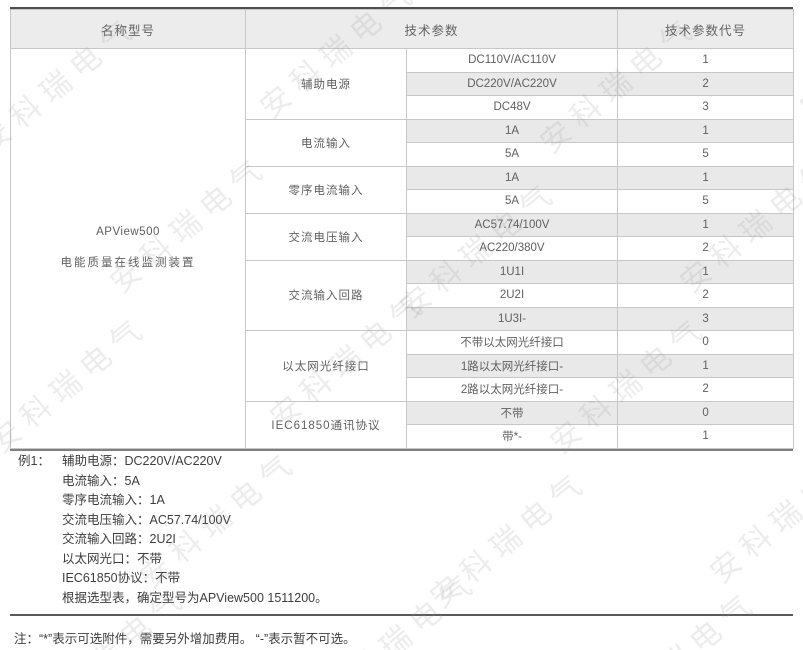 This screenshot has height=650, width=803. I want to click on footnote: 注：“*”表示可选附件，需要另外增加费用。 “-”表示暂不可选。, so click(185, 639).